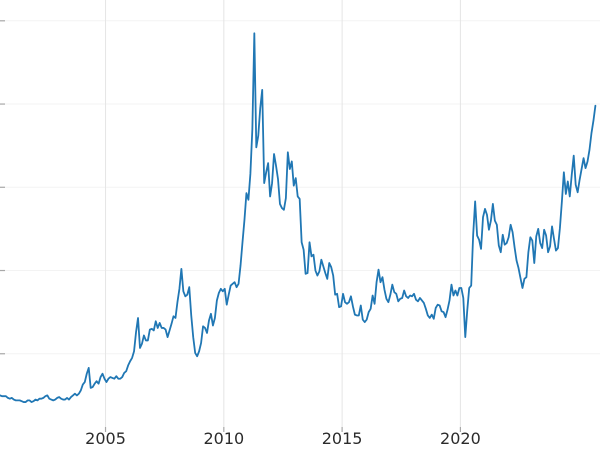  Describe the element at coordinates (105, 438) in the screenshot. I see `x-tick-label: 2005` at that location.